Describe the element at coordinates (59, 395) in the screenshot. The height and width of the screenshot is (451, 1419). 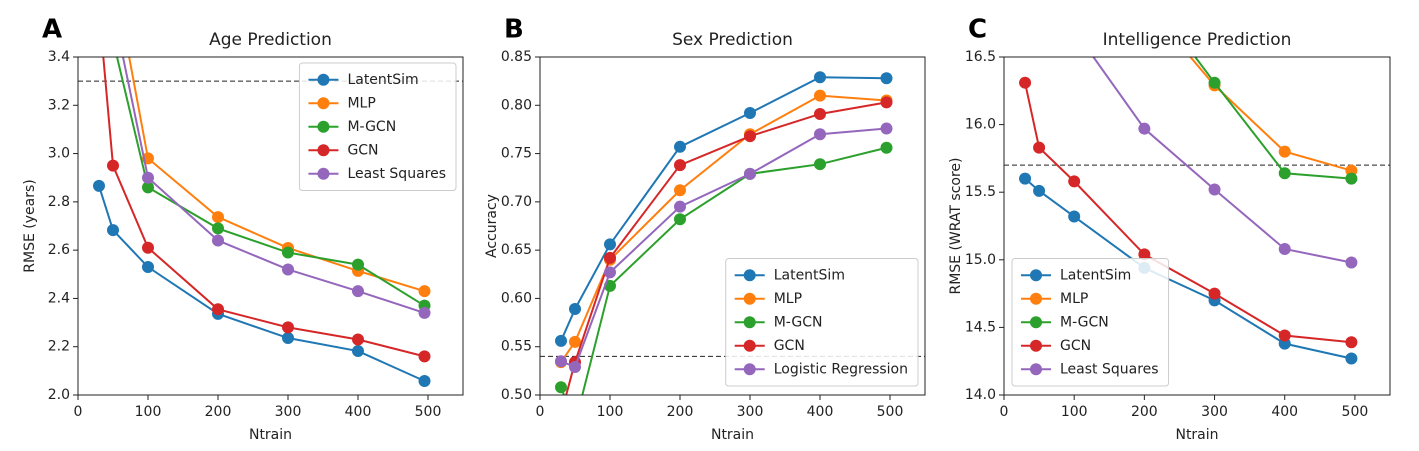
I see `y-tick-label: 2.0` at that location.